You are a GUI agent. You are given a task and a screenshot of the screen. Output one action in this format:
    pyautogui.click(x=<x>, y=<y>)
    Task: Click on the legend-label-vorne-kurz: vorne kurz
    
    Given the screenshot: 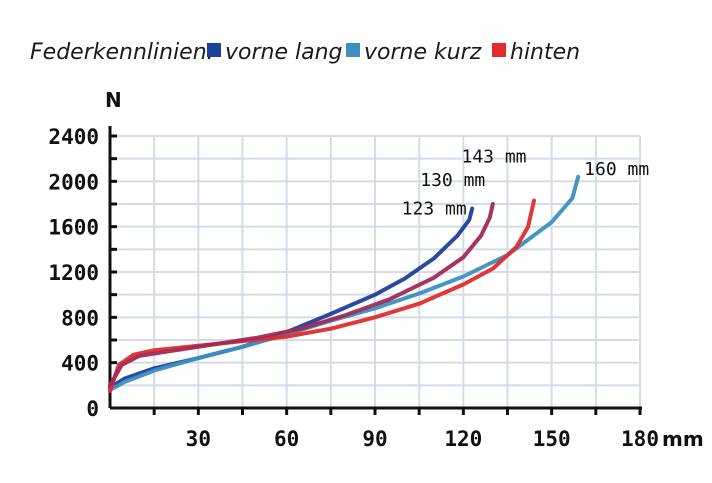 What is the action you would take?
    pyautogui.click(x=423, y=52)
    